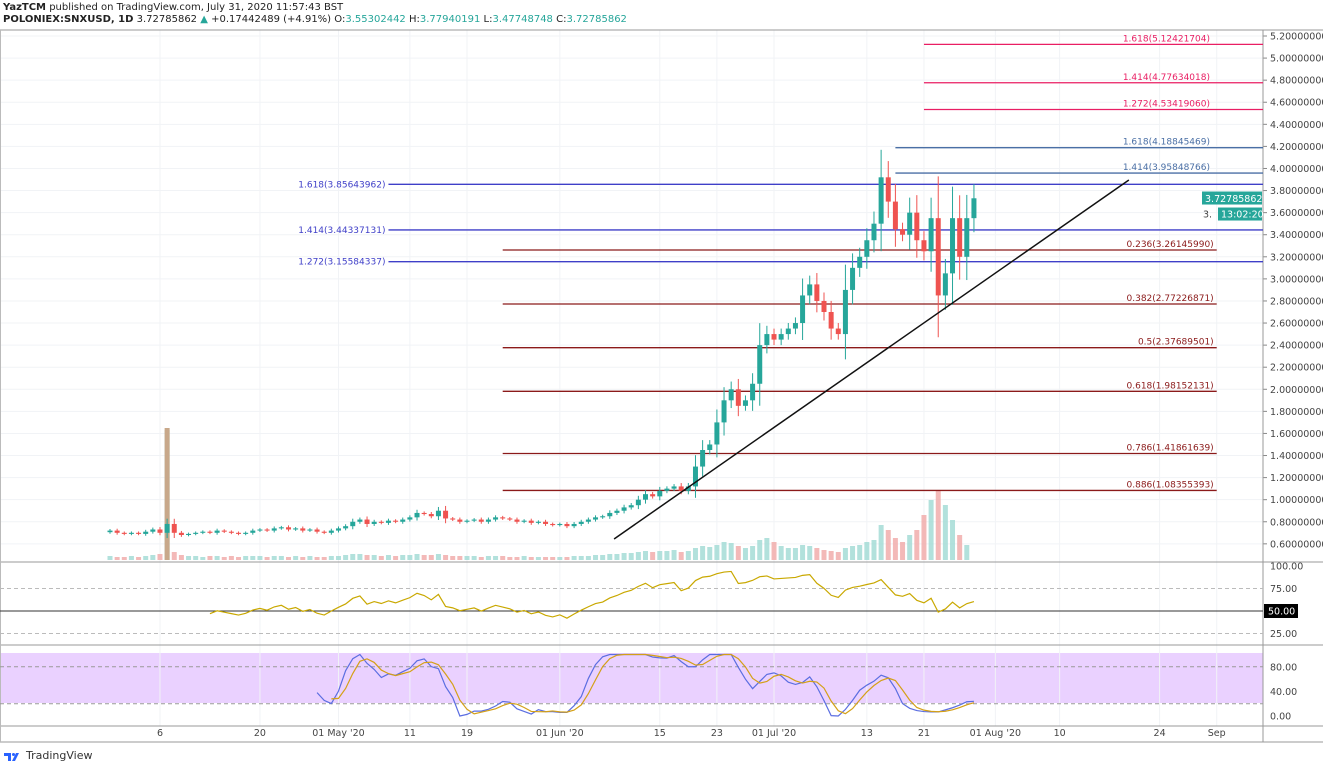 This screenshot has height=768, width=1323. I want to click on price-tick-label: 4.20000000, so click(1296, 147).